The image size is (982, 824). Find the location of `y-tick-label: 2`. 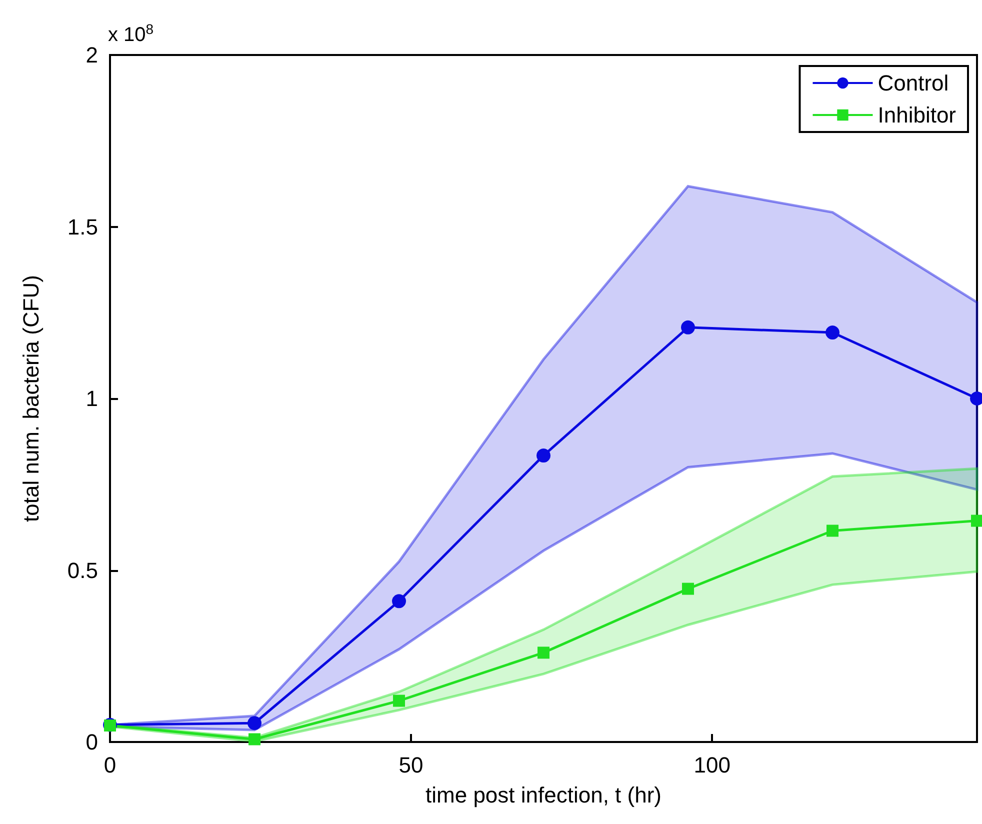

y-tick-label: 2 is located at coordinates (92, 55).